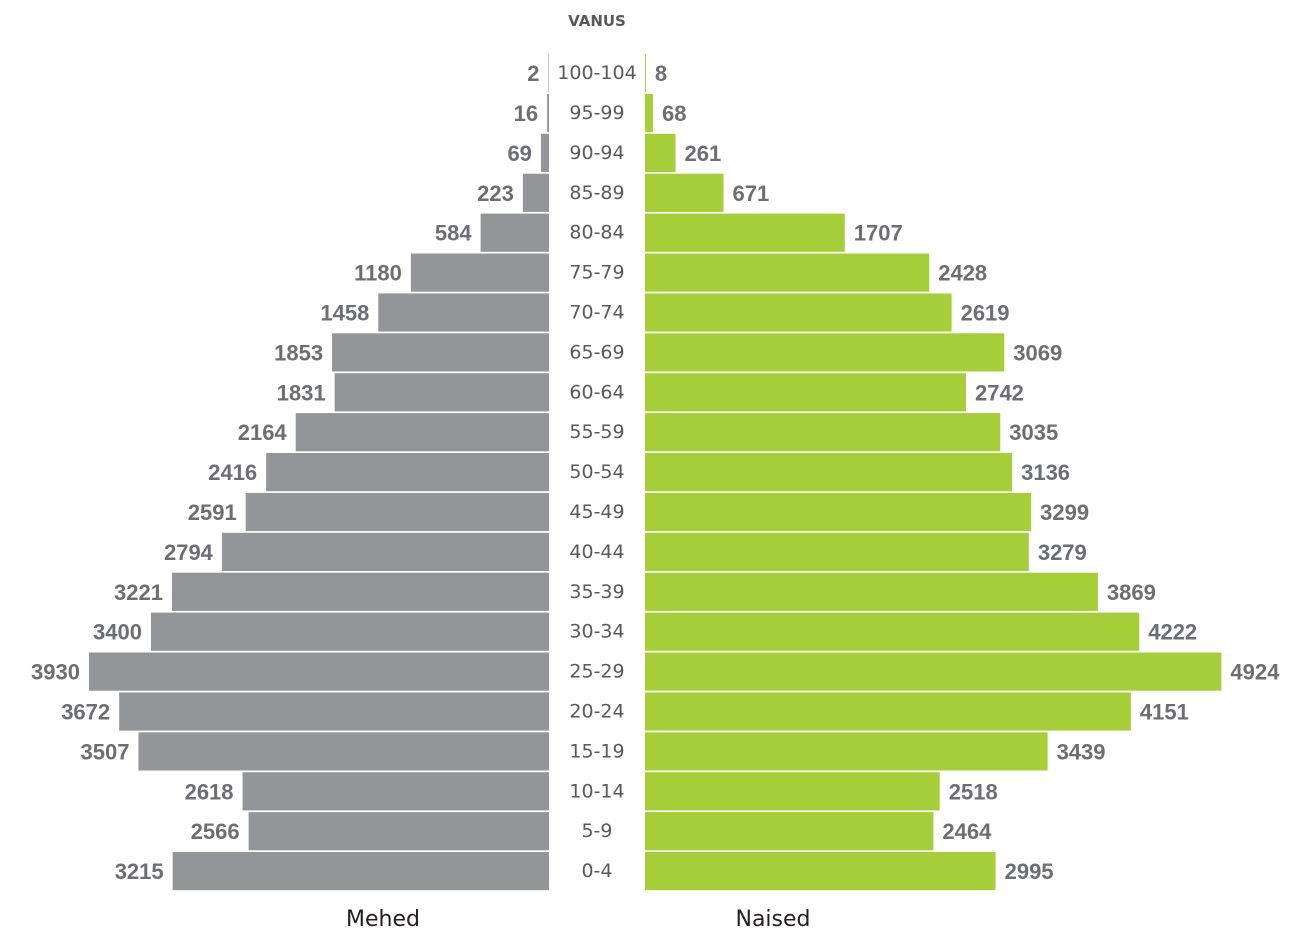 Image resolution: width=1290 pixels, height=933 pixels. What do you see at coordinates (596, 73) in the screenshot?
I see `age-label-100-104: 100-104` at bounding box center [596, 73].